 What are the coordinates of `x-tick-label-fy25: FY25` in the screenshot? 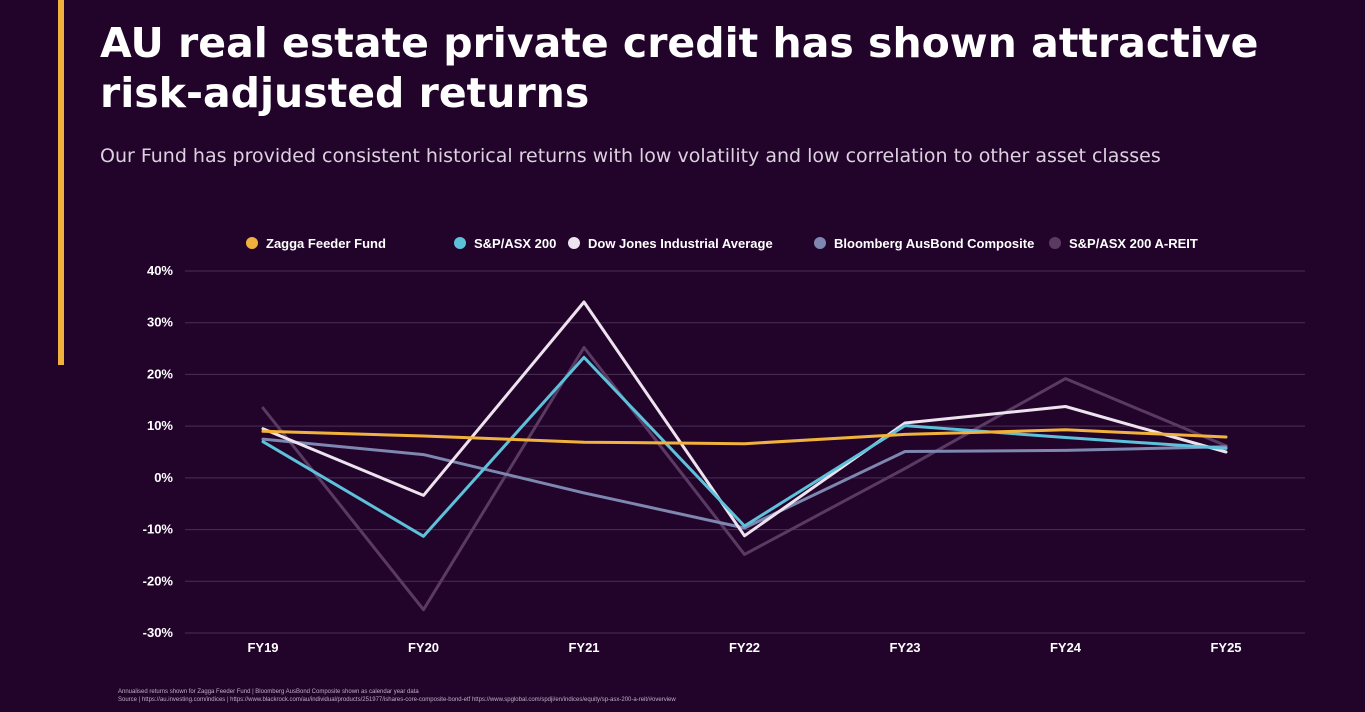 It's located at (1225, 647).